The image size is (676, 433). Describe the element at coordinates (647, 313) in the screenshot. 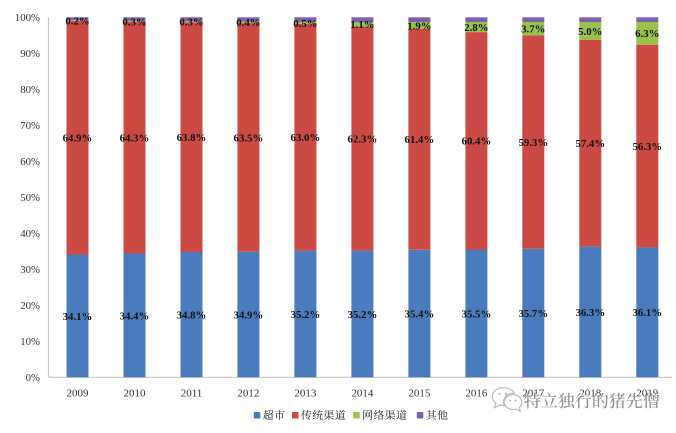

I see `svg-text: 36.1%` at that location.